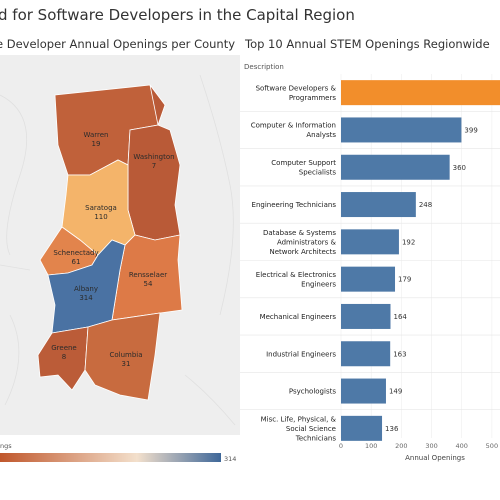 The width and height of the screenshot is (500, 500). Describe the element at coordinates (392, 429) in the screenshot. I see `value-label: 136` at that location.